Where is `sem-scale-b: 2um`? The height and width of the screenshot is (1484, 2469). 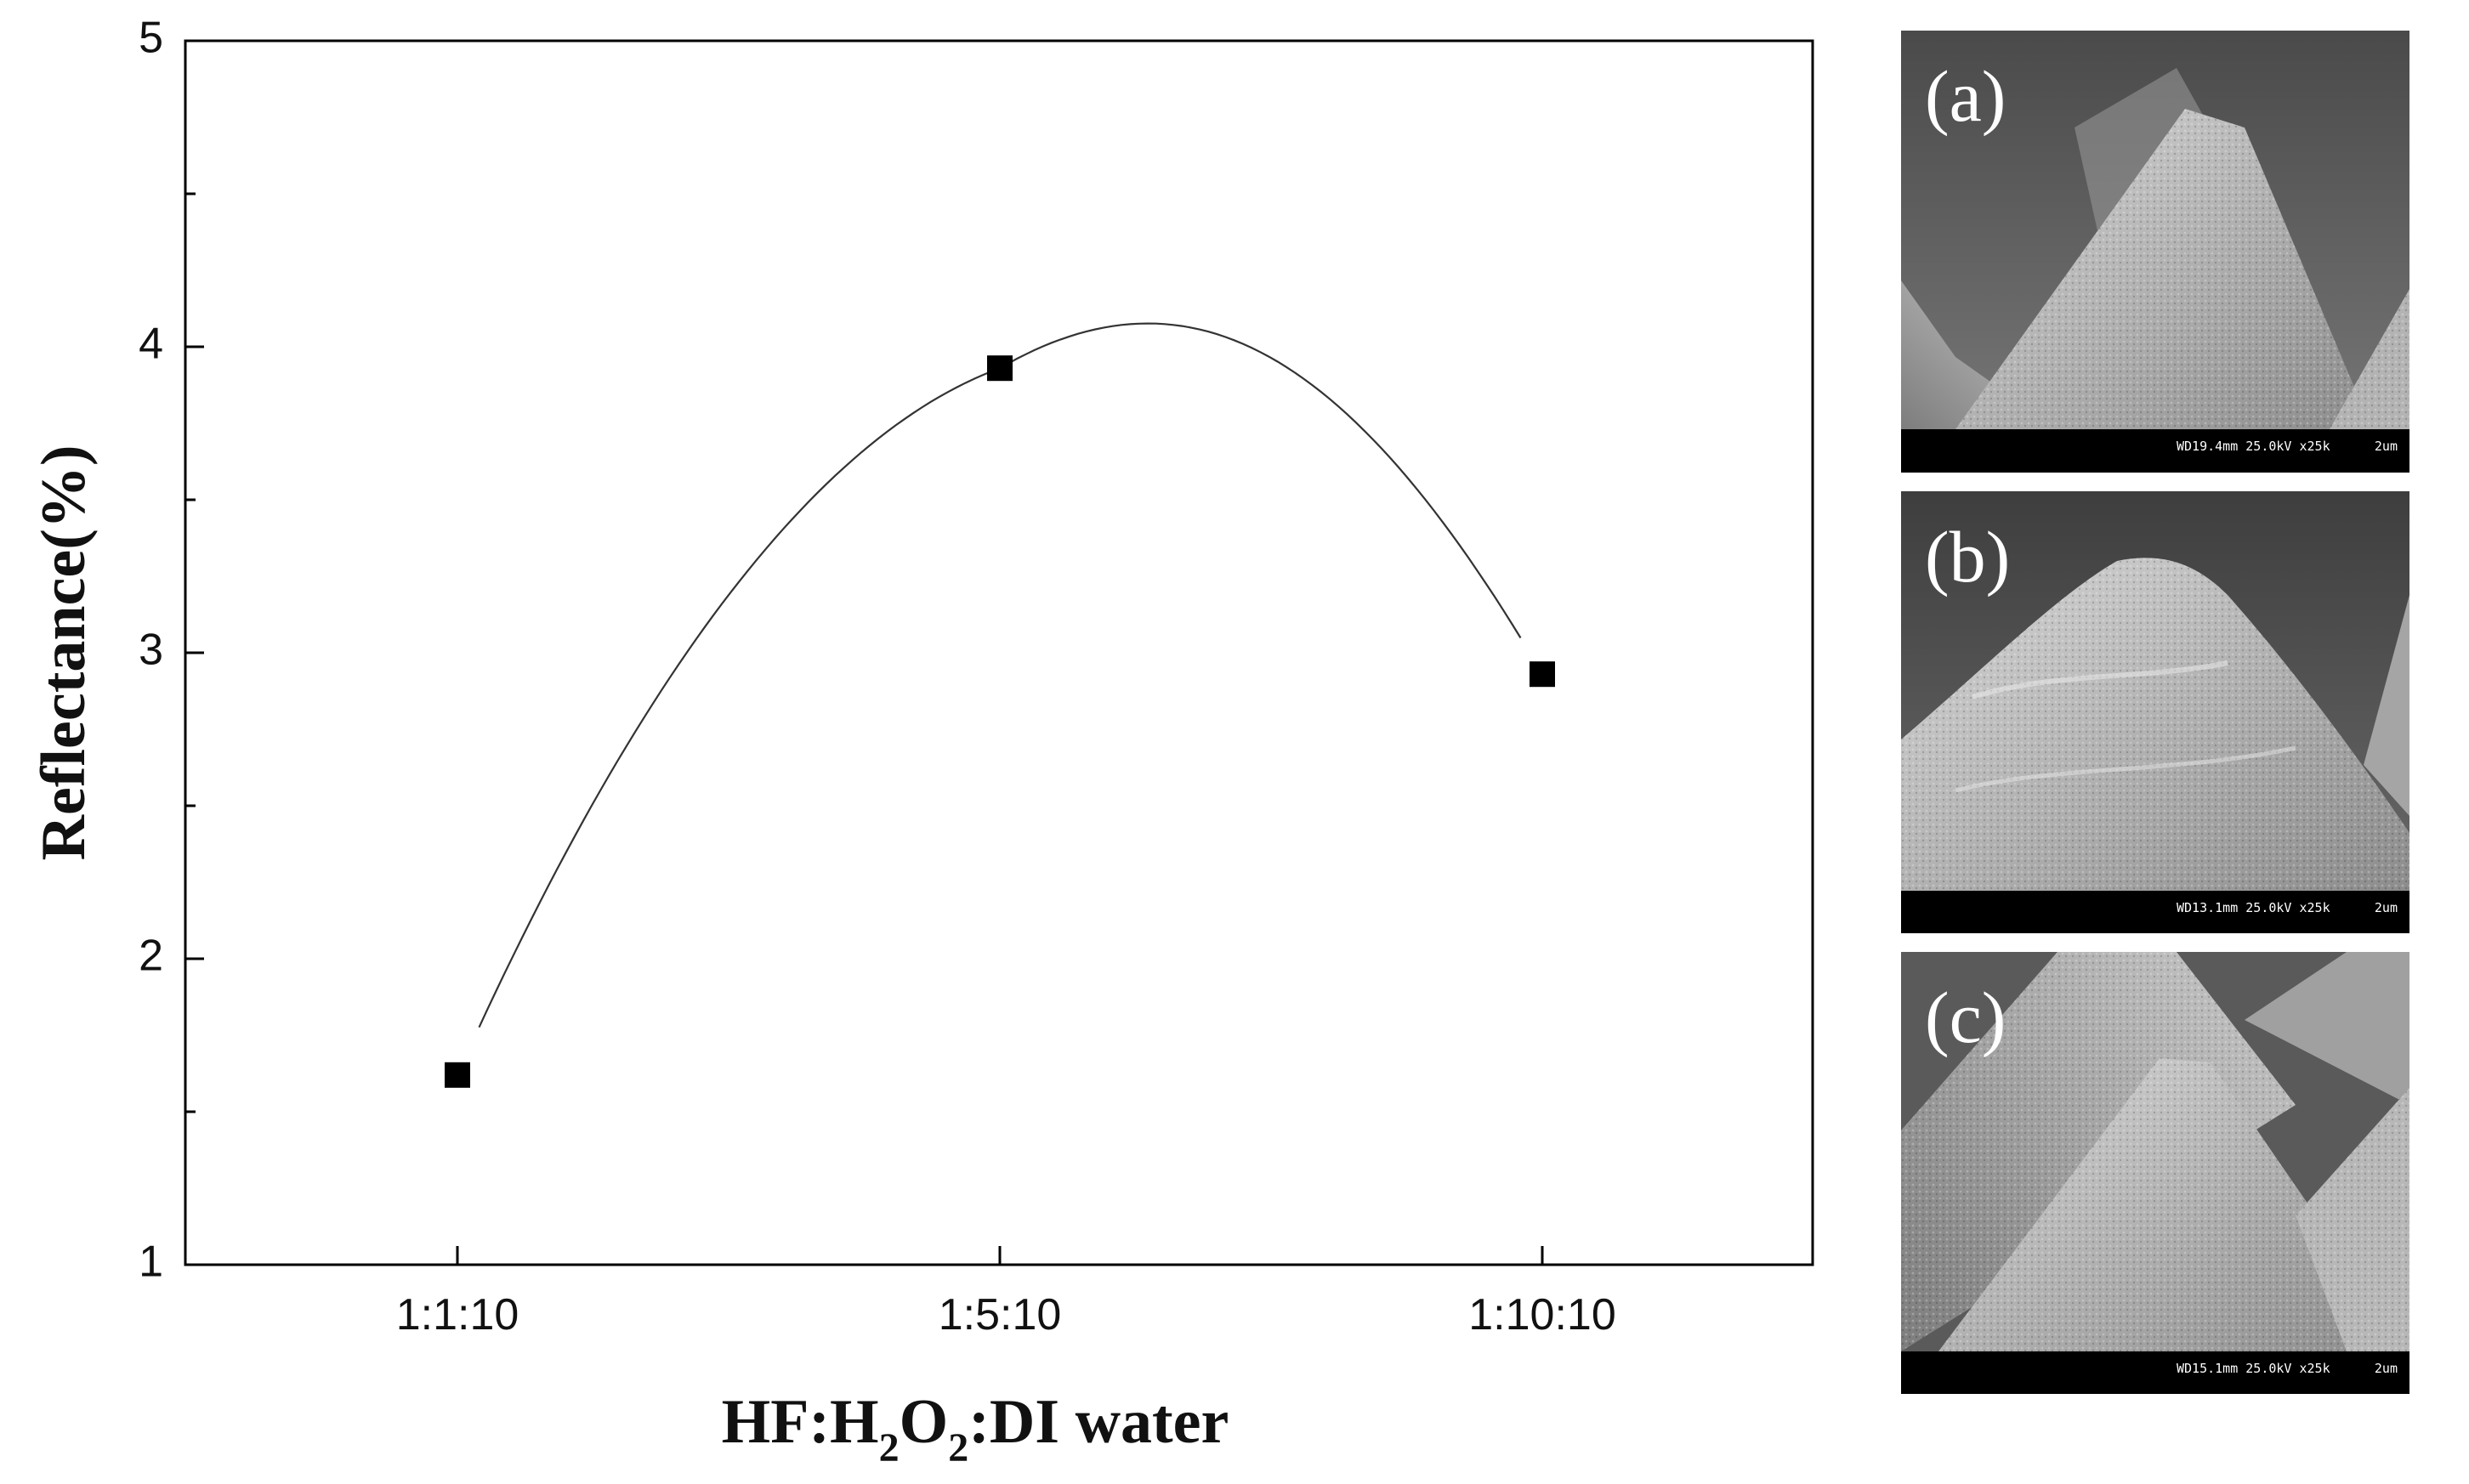
sem-scale-b: 2um is located at coordinates (2386, 907).